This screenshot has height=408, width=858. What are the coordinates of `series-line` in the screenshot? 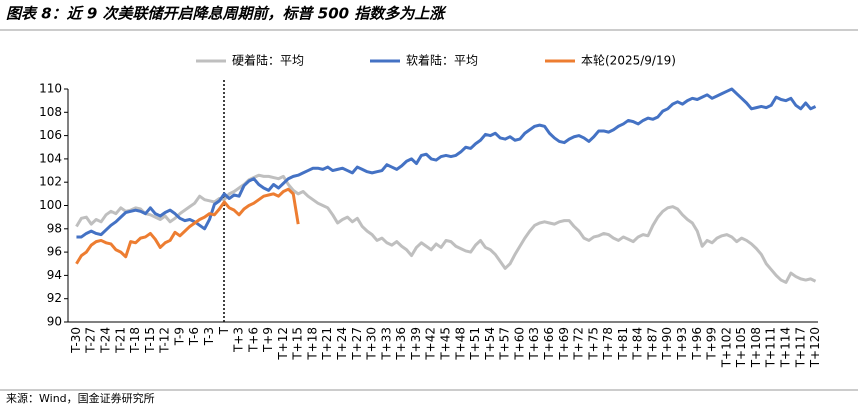 It's located at (187, 226).